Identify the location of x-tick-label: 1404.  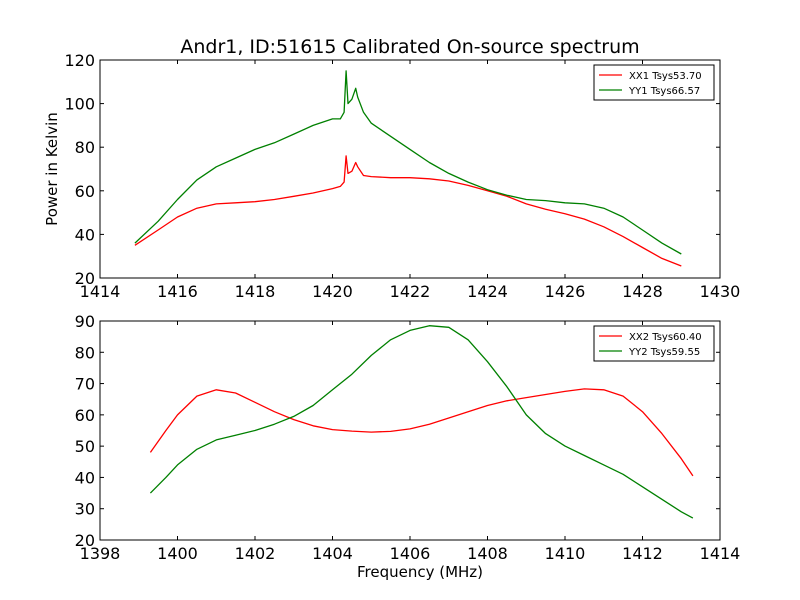
(332, 553).